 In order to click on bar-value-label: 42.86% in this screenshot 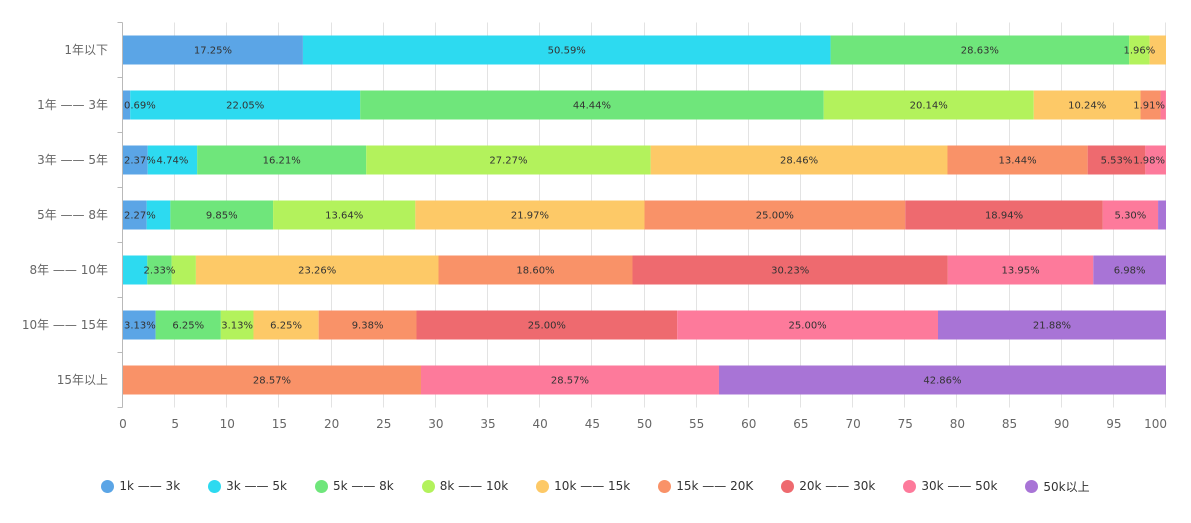, I will do `click(942, 381)`.